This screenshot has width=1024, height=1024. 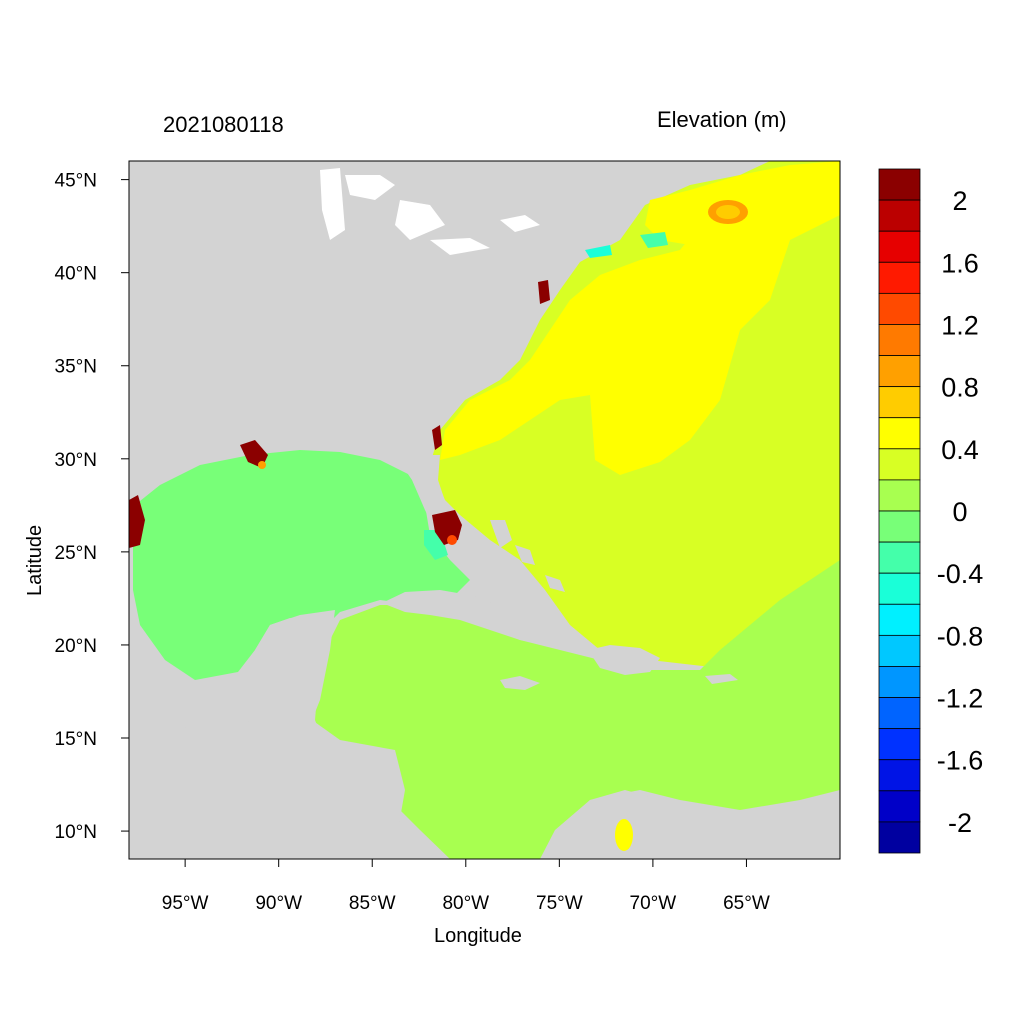 I want to click on colorbar-label: 1.2, so click(x=960, y=325).